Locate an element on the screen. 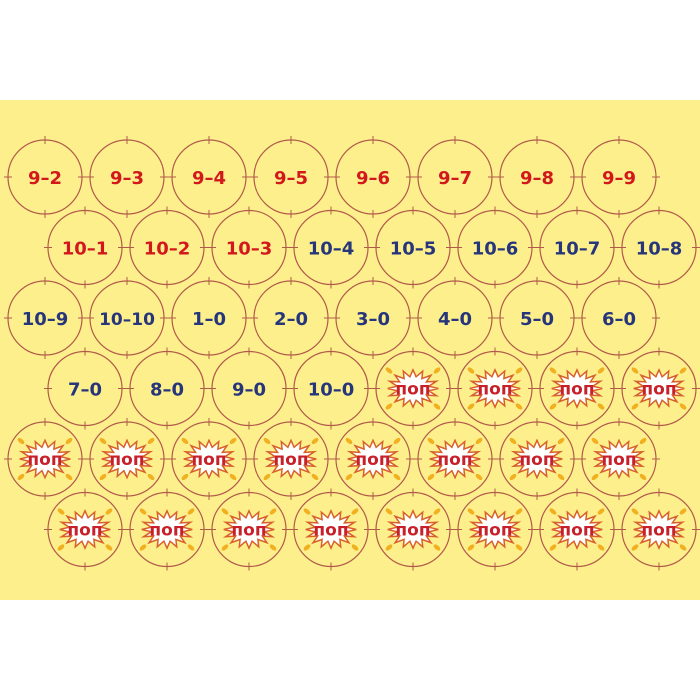 The image size is (700, 700). token-label: 10–3 is located at coordinates (249, 249).